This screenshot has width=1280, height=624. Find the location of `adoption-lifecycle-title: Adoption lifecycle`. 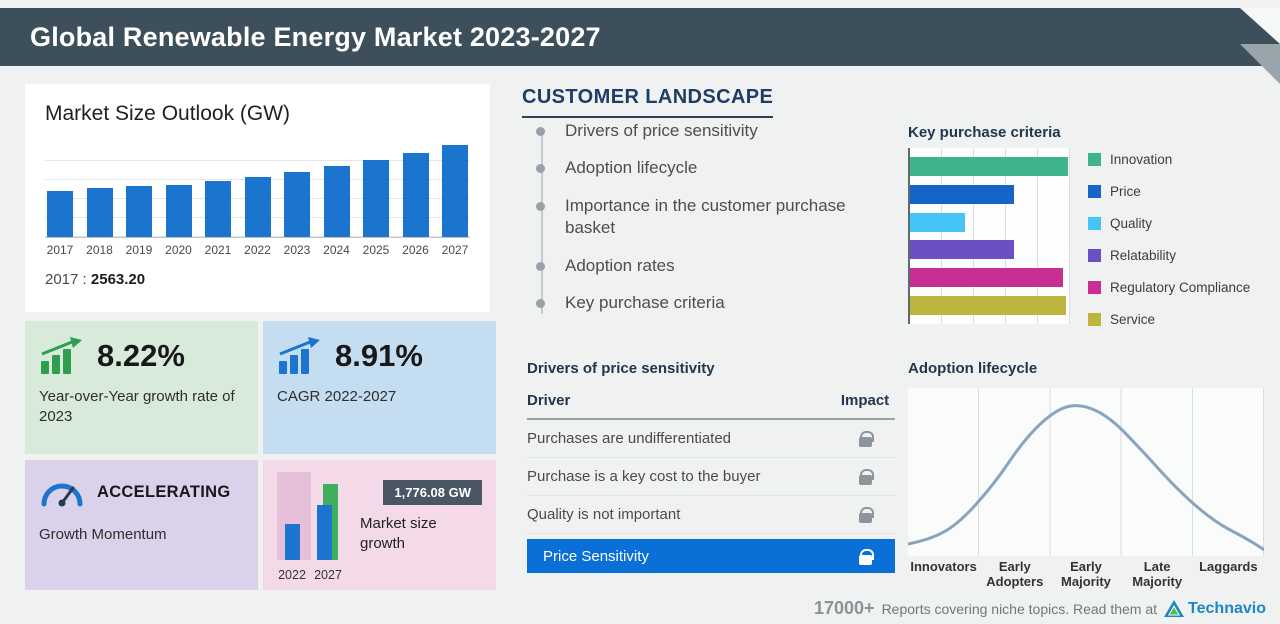

adoption-lifecycle-title: Adoption lifecycle is located at coordinates (973, 368).